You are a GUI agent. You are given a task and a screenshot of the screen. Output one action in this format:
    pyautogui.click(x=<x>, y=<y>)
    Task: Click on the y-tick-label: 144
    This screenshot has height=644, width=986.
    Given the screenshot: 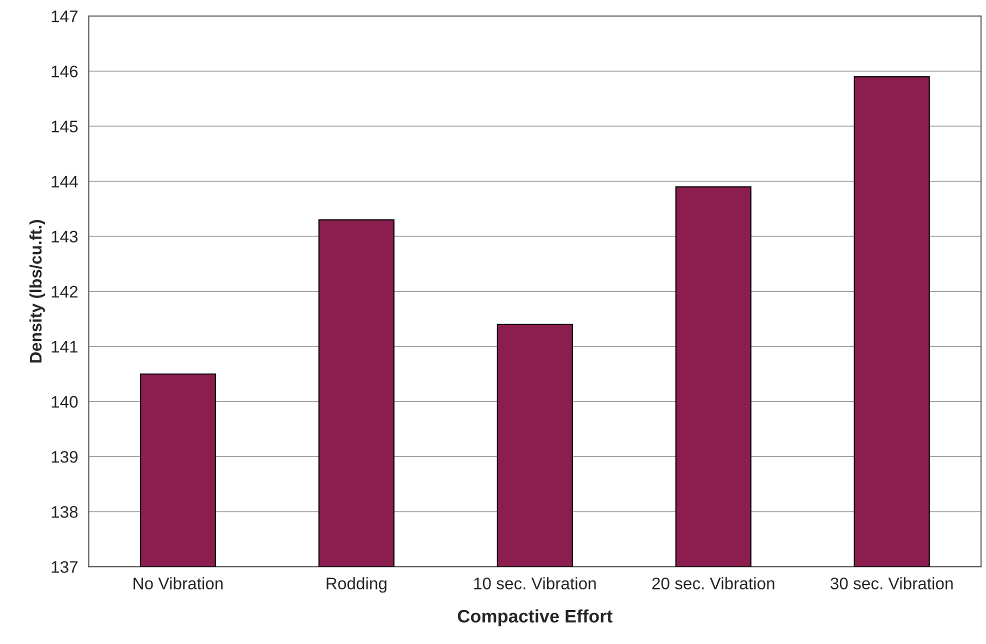 What is the action you would take?
    pyautogui.click(x=65, y=182)
    